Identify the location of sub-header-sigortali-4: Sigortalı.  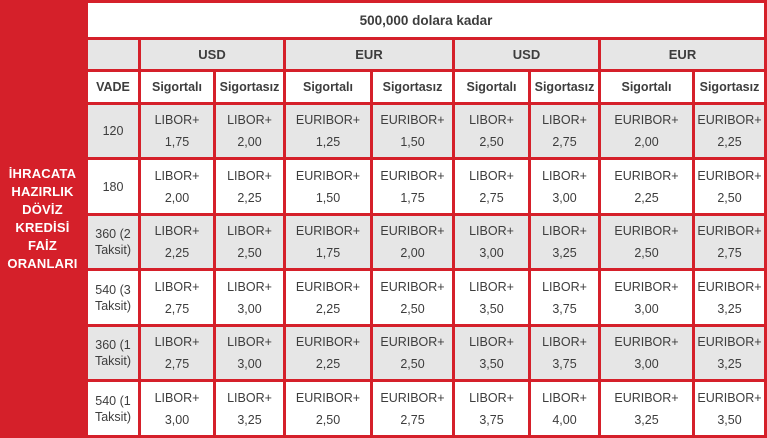
(646, 86).